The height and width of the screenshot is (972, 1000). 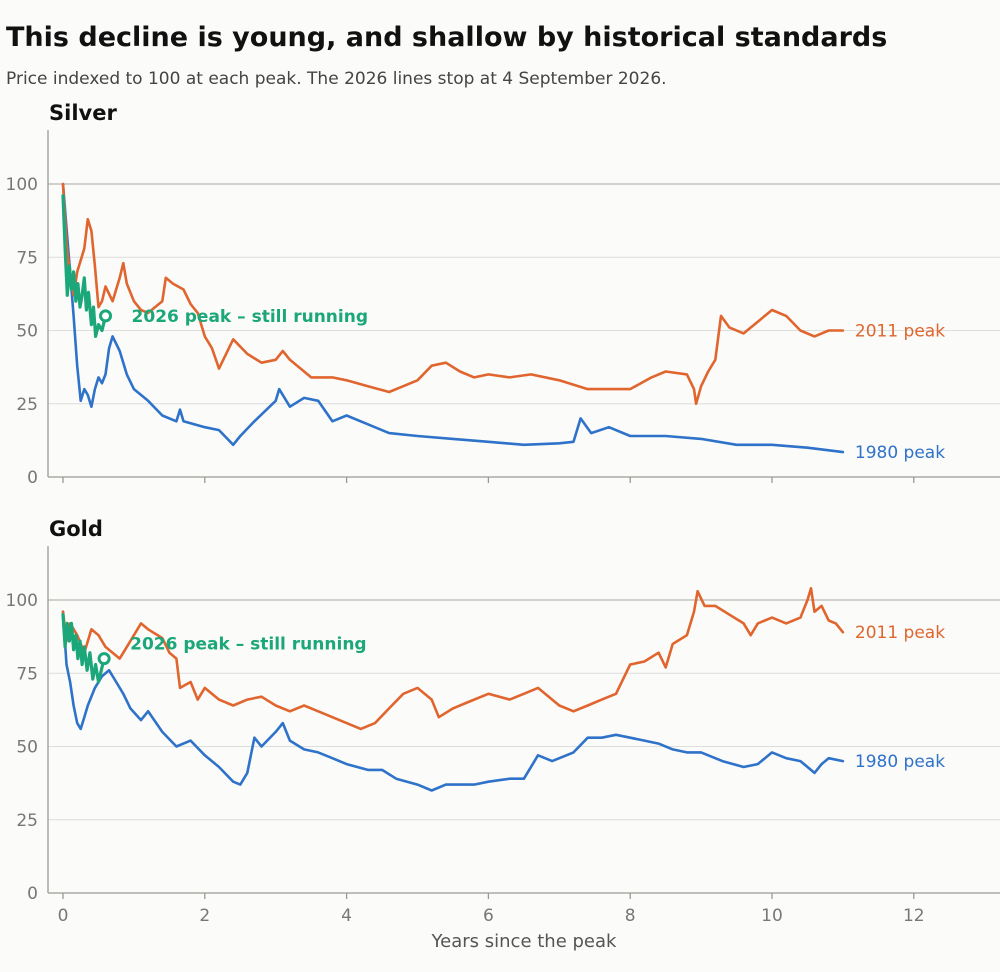 What do you see at coordinates (630, 916) in the screenshot?
I see `x-tick-label: 8` at bounding box center [630, 916].